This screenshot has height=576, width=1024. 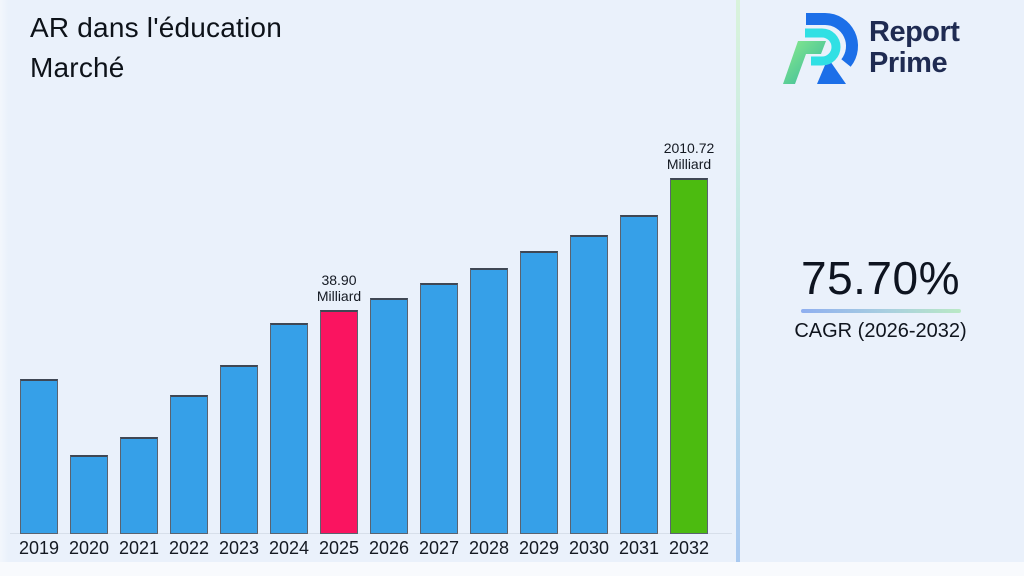 I want to click on bar-cell-2028: 2028, so click(x=489, y=346).